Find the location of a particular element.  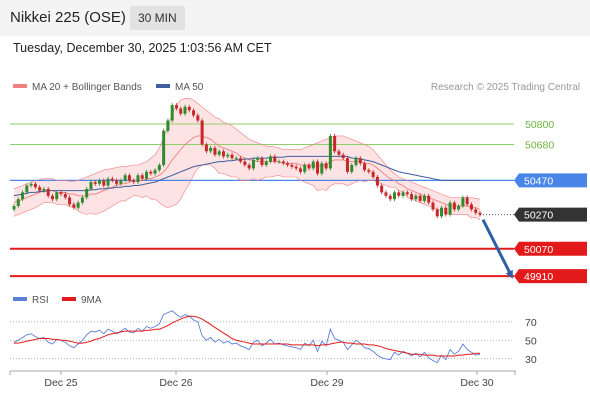

bollinger-lower-line is located at coordinates (247, 192).